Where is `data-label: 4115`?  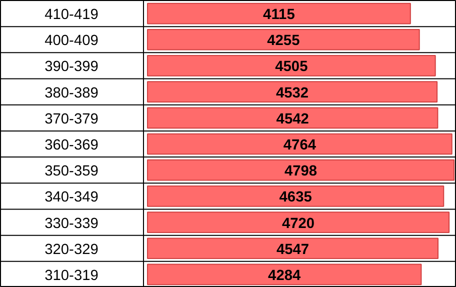
data-label: 4115 is located at coordinates (279, 15).